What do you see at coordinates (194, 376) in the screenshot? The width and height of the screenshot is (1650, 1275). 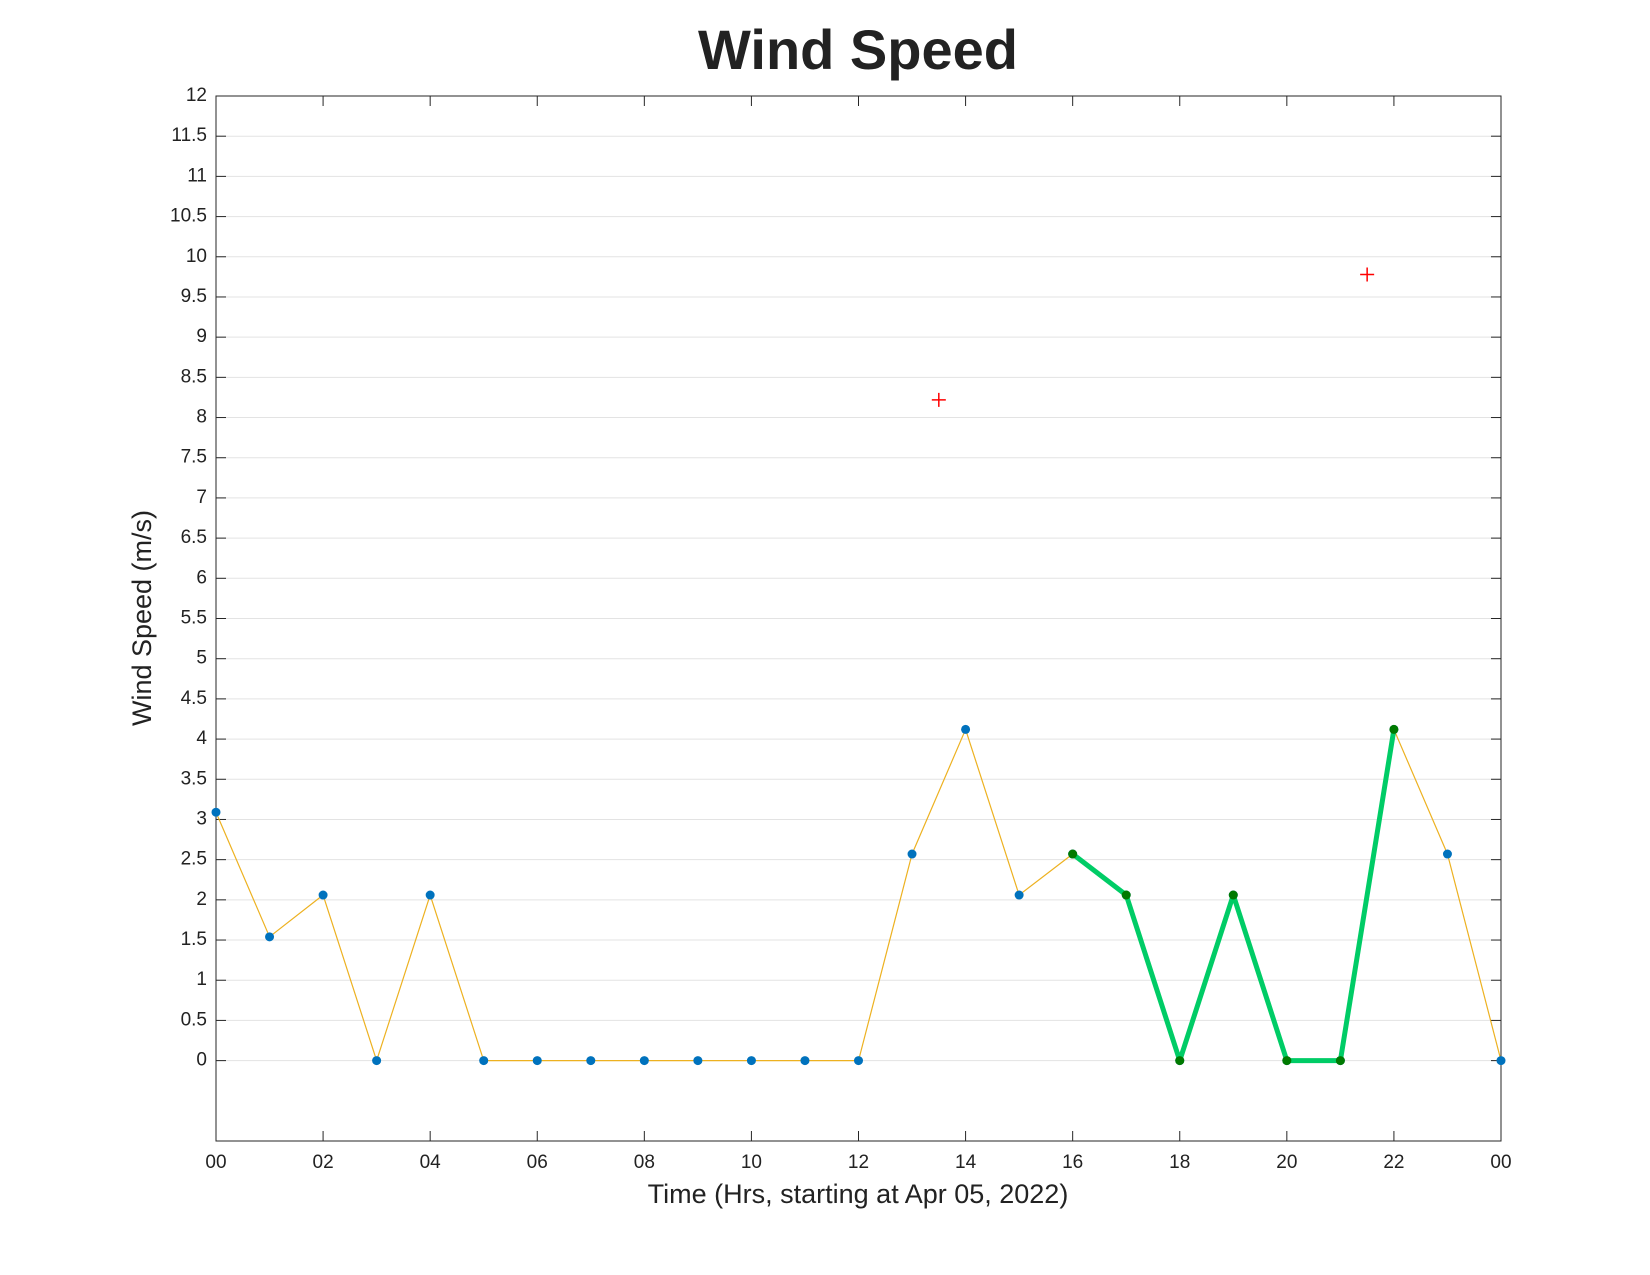 I see `y-tick-label: 8.5` at bounding box center [194, 376].